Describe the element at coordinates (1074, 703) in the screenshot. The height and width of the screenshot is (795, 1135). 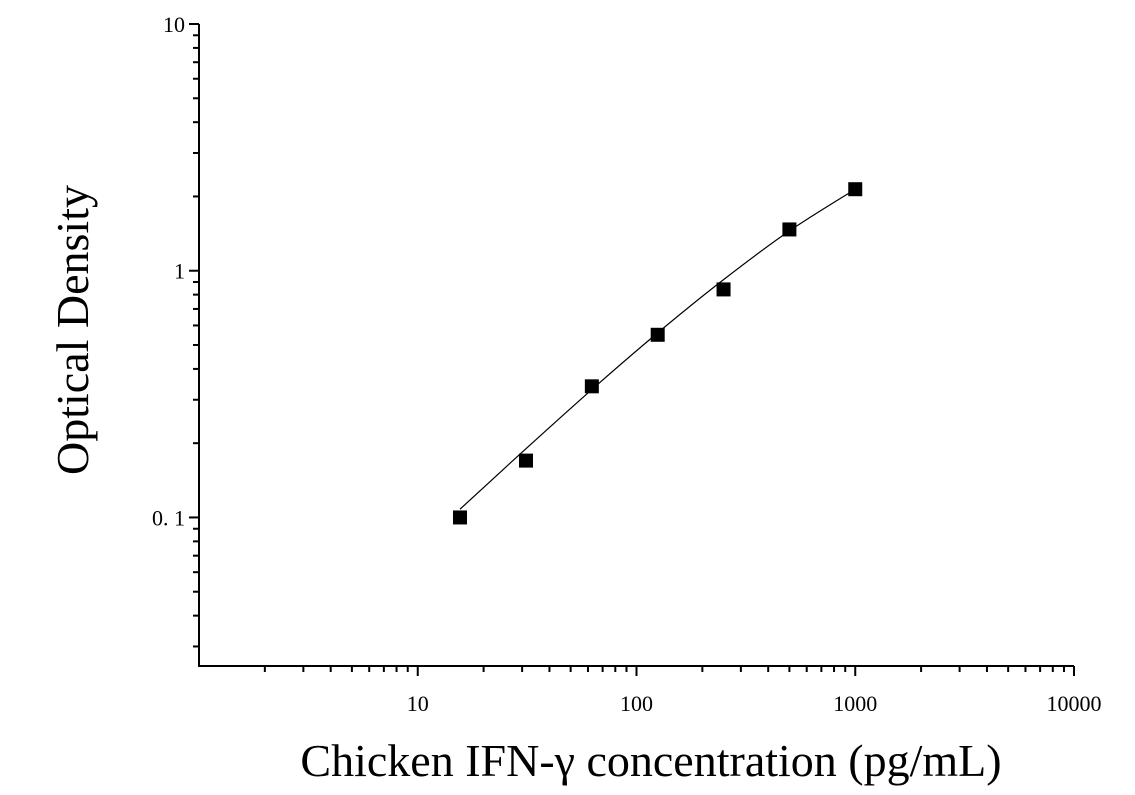
I see `x-tick-label: 10000` at that location.